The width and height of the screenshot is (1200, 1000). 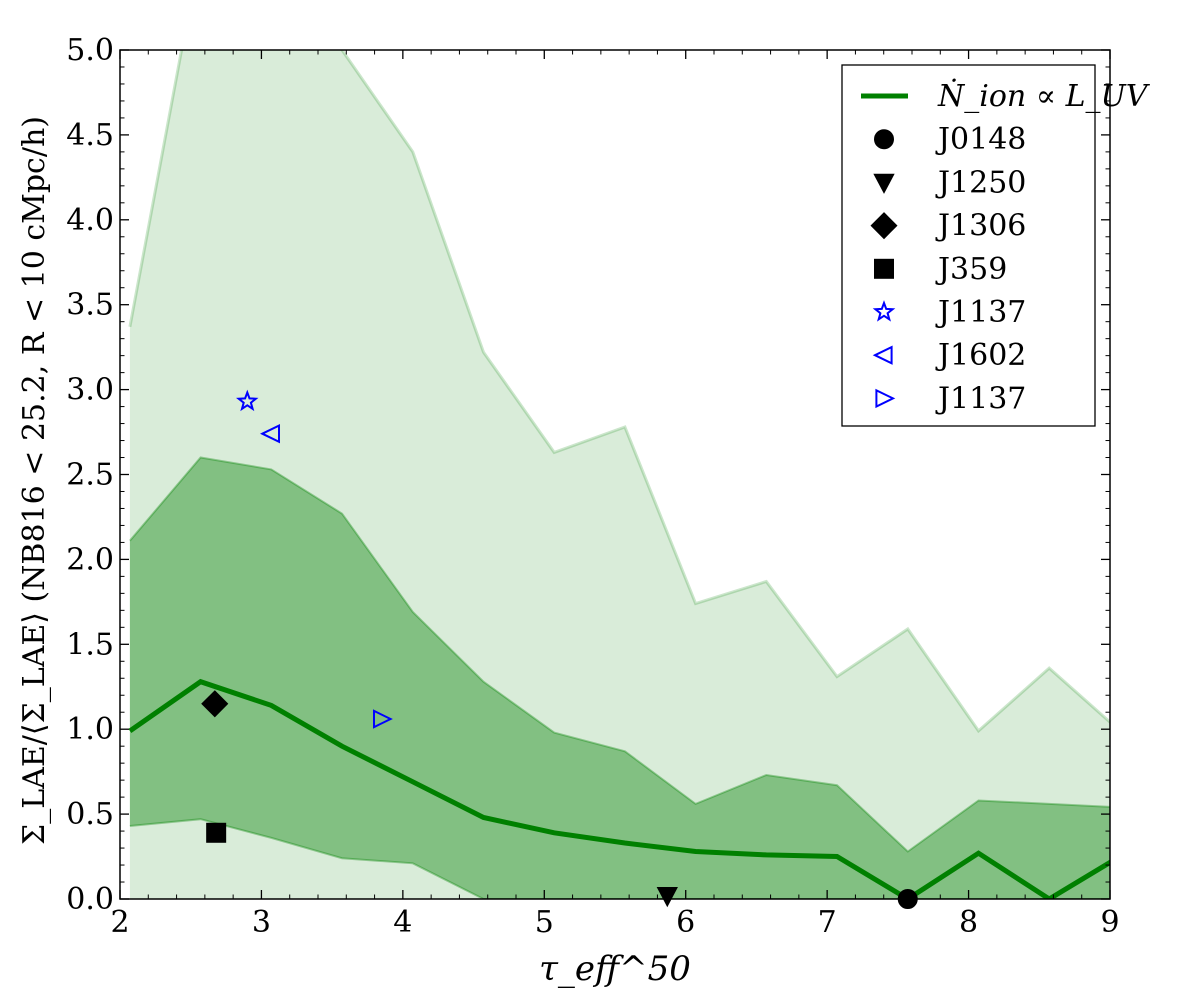 I want to click on legend-label-median: Ṅ_ion ∝ L_UV, so click(x=1044, y=96).